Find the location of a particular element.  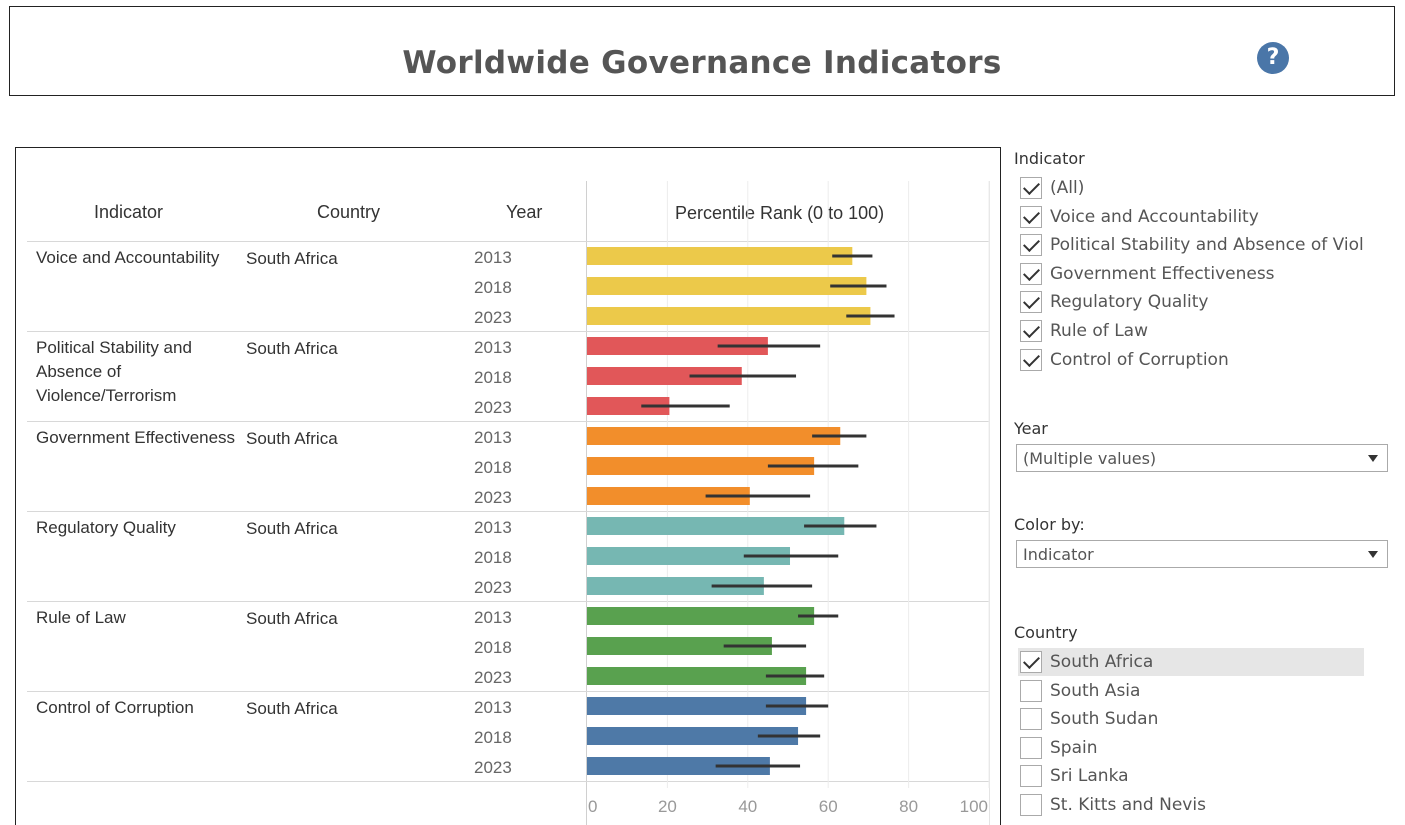

option-label: Voice and Accountability is located at coordinates (1154, 216).